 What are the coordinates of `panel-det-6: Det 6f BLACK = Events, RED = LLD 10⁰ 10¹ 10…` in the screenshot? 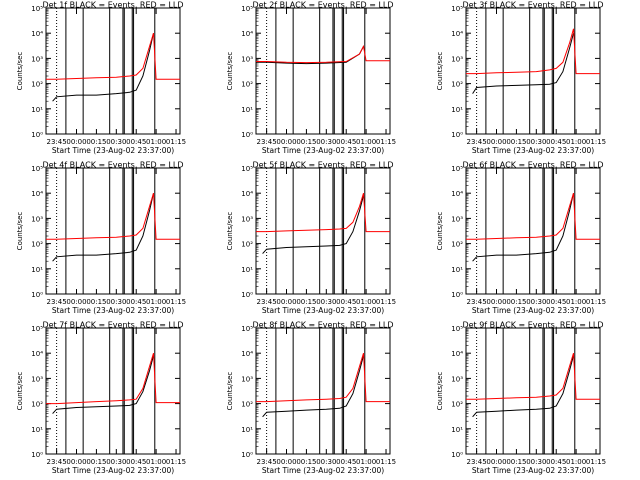 It's located at (521, 238).